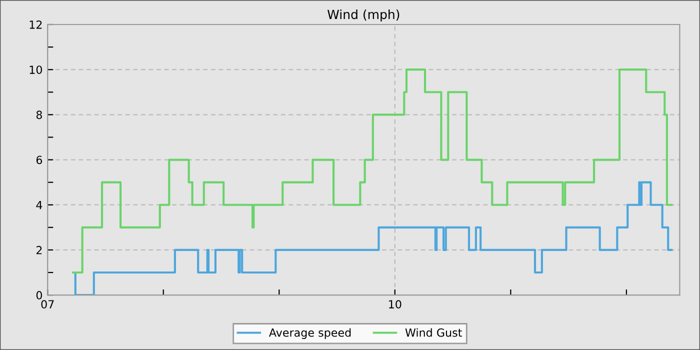 The image size is (700, 350). I want to click on y-tick-label: 4, so click(39, 205).